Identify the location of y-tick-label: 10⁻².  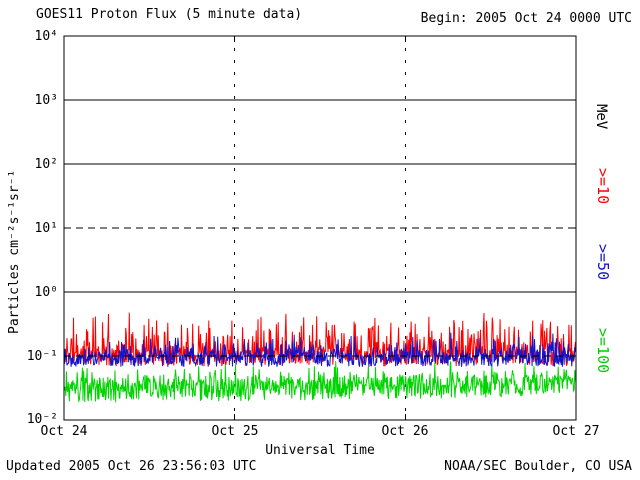
(42, 419).